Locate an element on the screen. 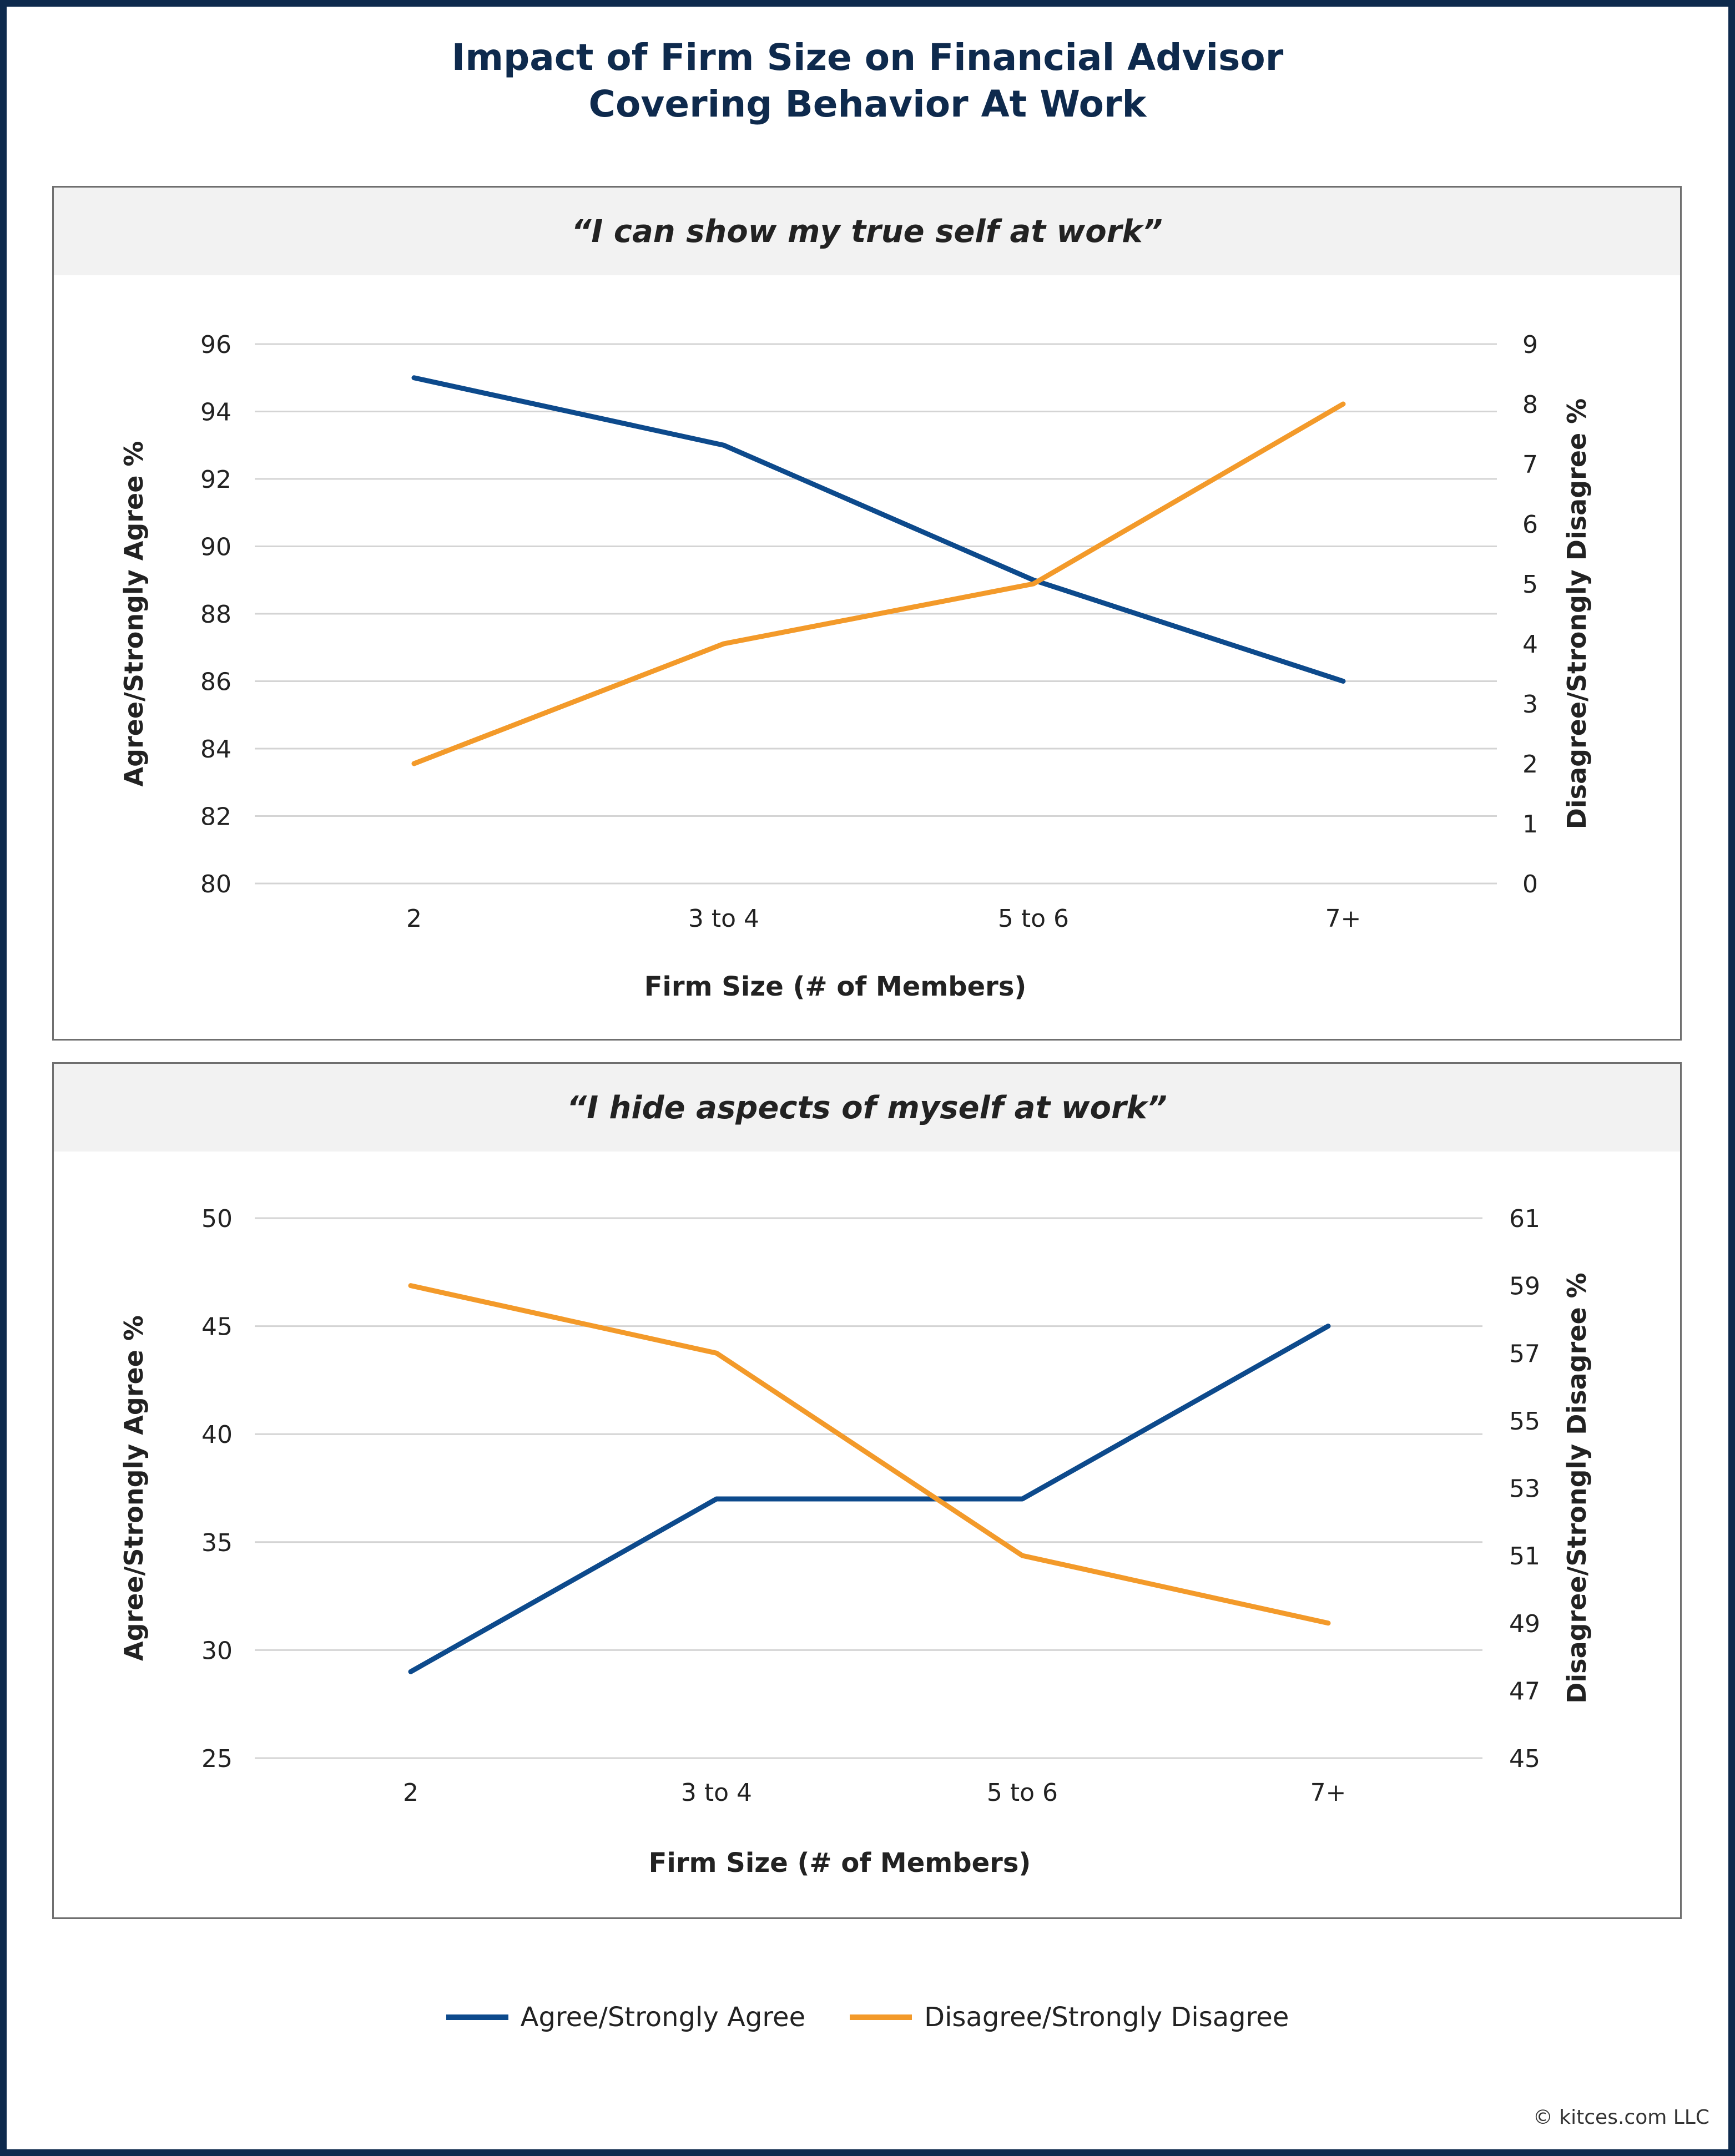 This screenshot has width=1735, height=2156. y-tick-label: 92 is located at coordinates (215, 480).